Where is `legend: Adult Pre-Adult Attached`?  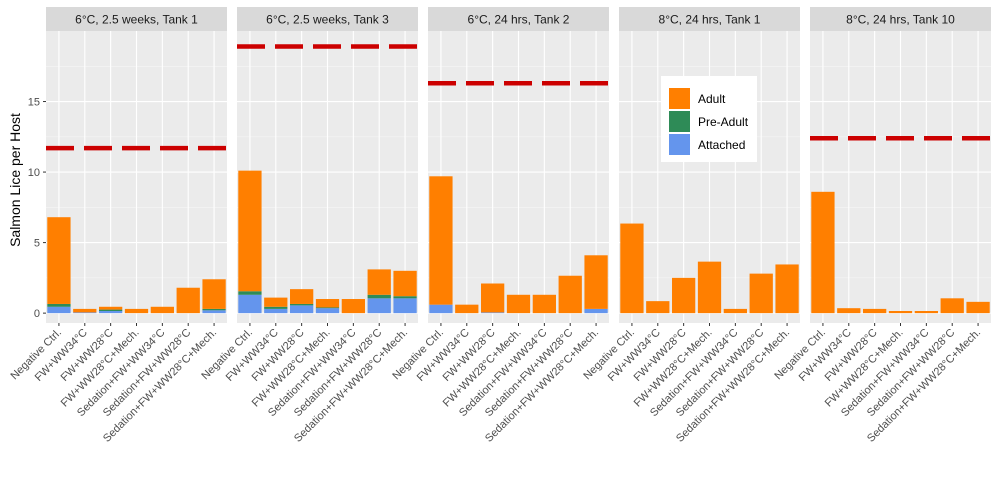
legend: Adult Pre-Adult Attached is located at coordinates (709, 119).